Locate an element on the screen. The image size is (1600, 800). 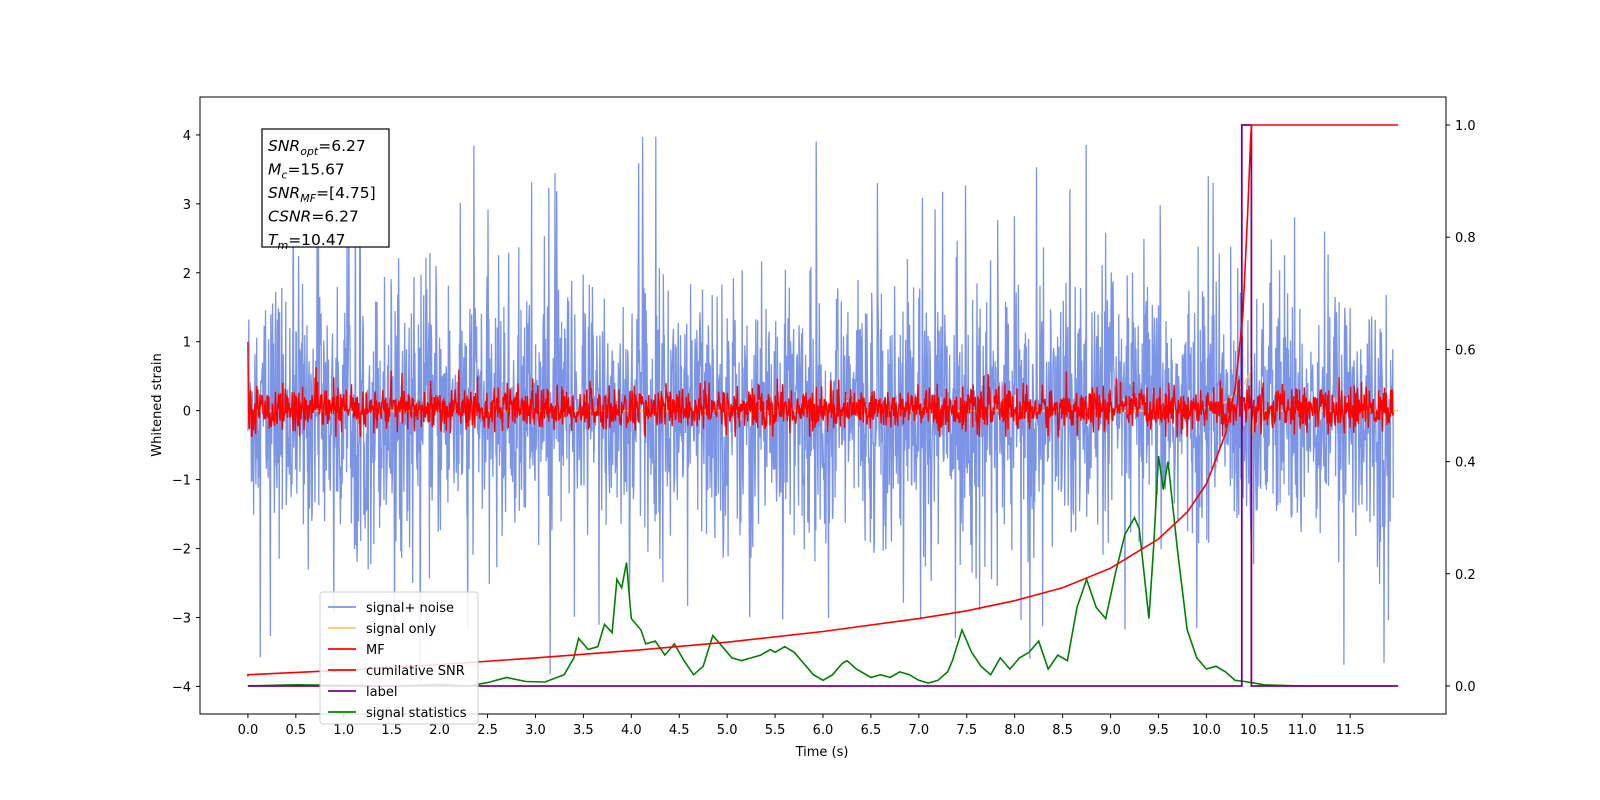
x-tick-label: 1.5 is located at coordinates (391, 730).